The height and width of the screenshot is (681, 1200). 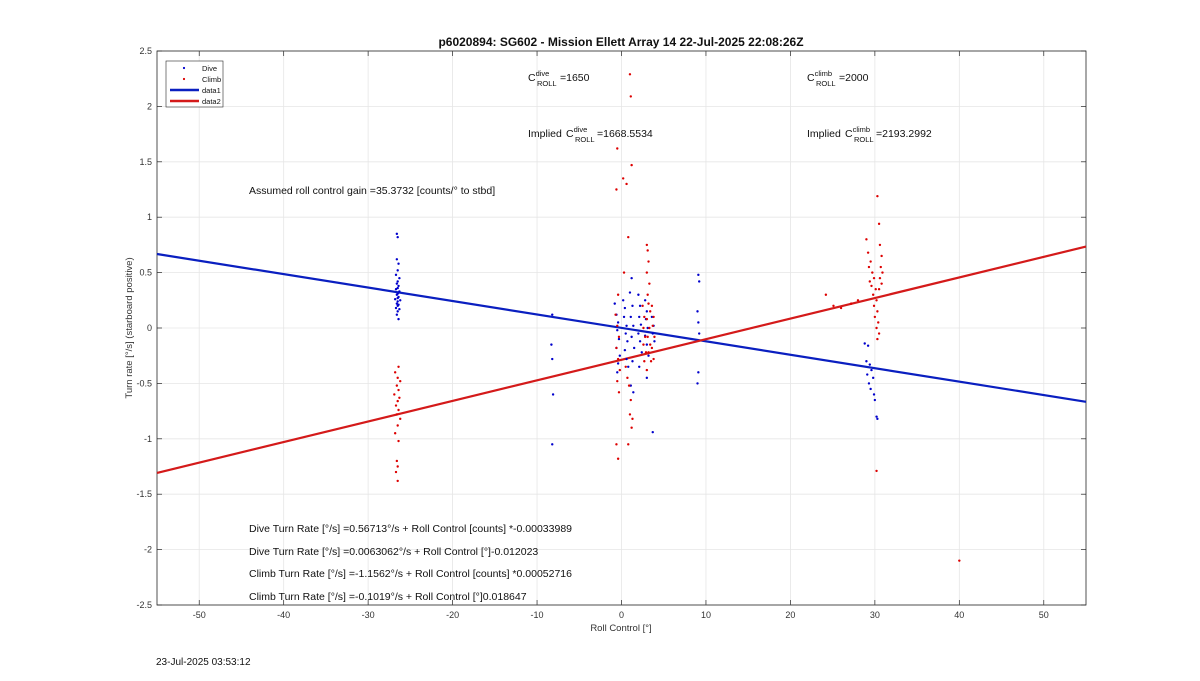 I want to click on y-tick-label: -1, so click(x=148, y=439).